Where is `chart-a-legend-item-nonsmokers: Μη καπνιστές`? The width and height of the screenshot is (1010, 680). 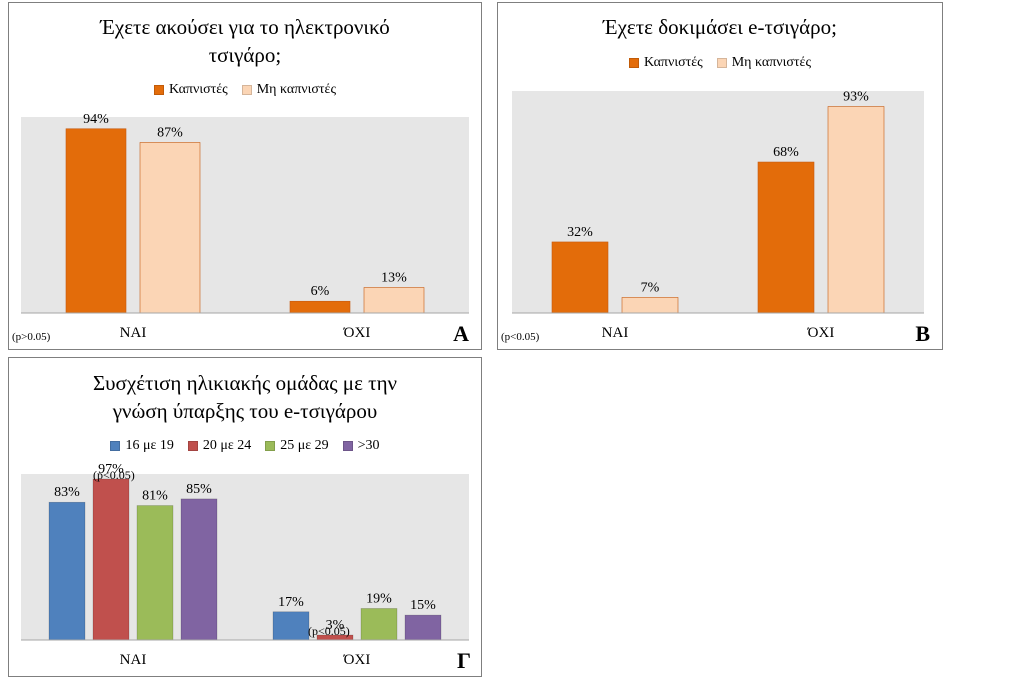
chart-a-legend-item-nonsmokers: Μη καπνιστές is located at coordinates (288, 90).